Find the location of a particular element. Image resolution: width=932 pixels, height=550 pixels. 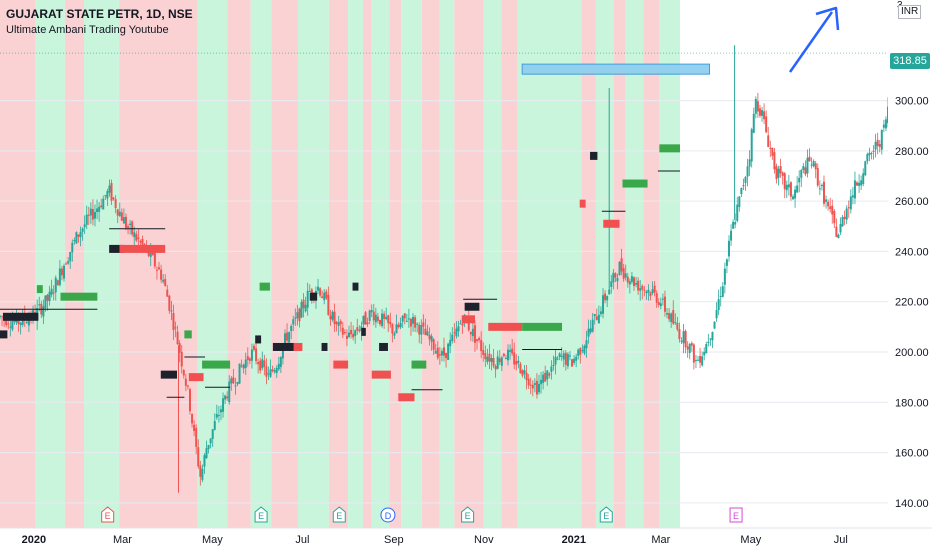

earnings-badge is located at coordinates (468, 514).